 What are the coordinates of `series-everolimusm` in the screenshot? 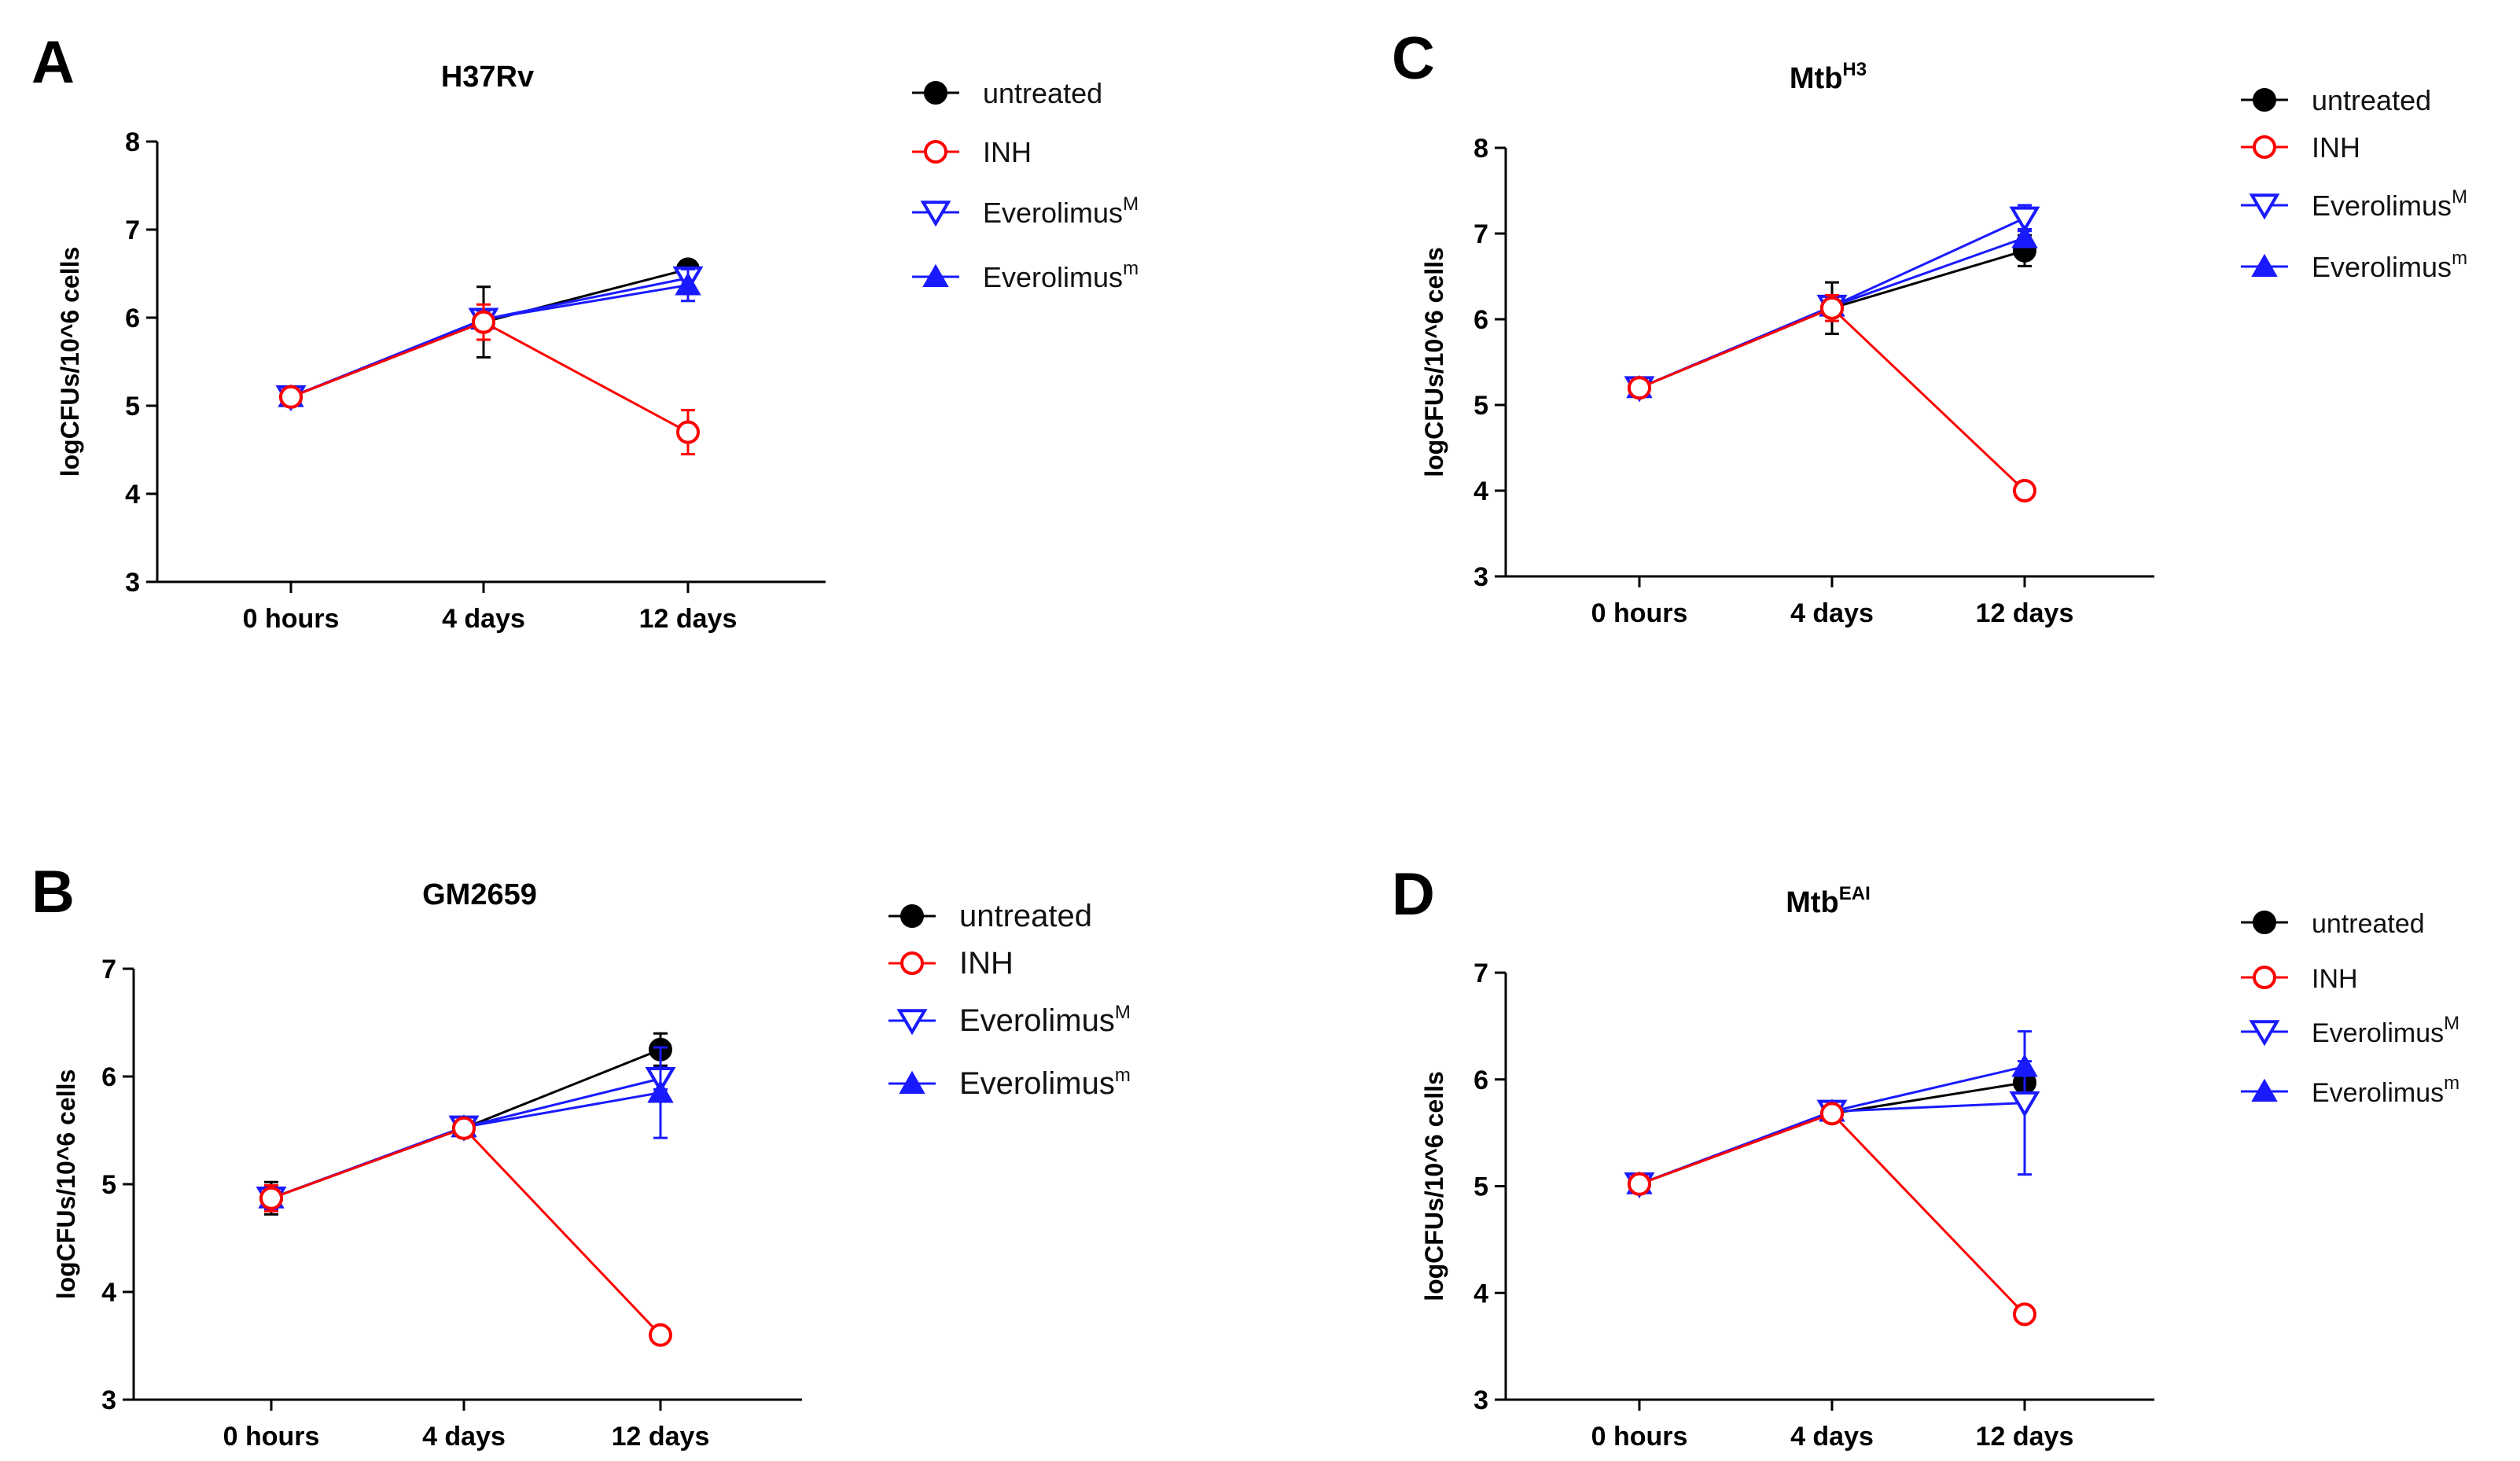 It's located at (489, 337).